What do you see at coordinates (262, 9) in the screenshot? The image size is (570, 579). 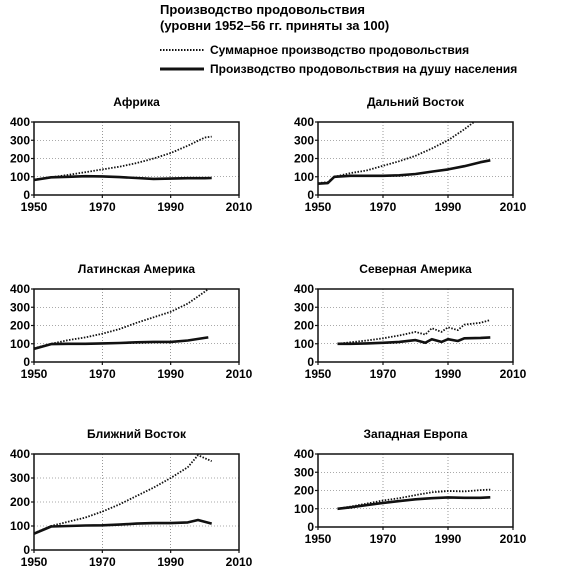 I see `figure-title-line-1: Производство продовольствия` at bounding box center [262, 9].